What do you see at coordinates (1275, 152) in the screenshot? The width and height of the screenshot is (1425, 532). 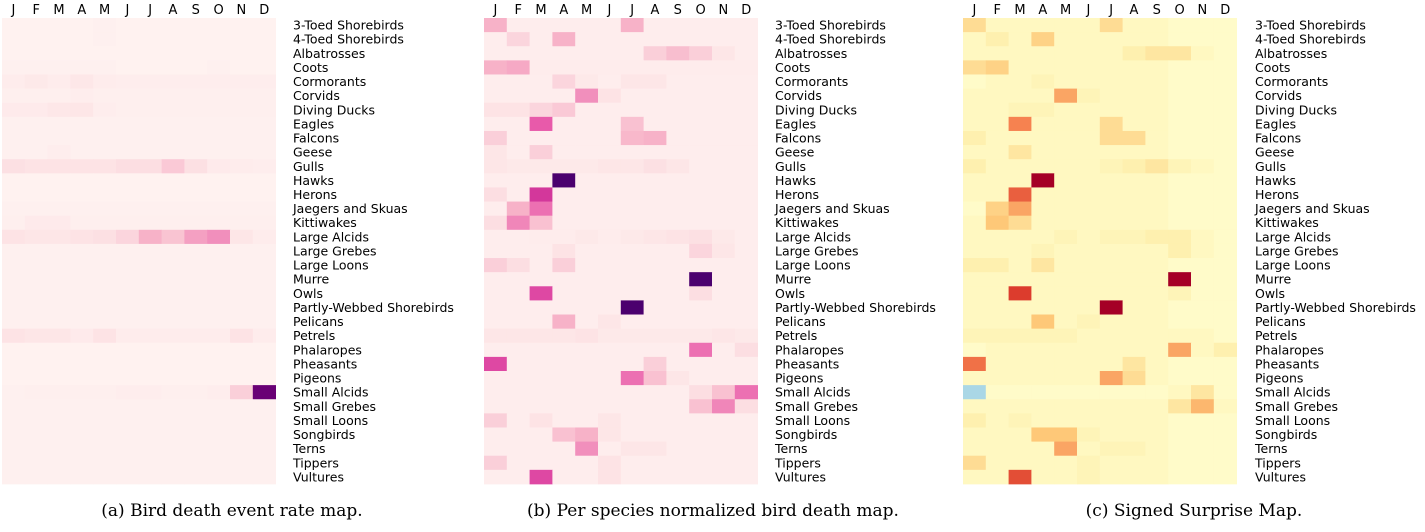 I see `species-label: Geese` at bounding box center [1275, 152].